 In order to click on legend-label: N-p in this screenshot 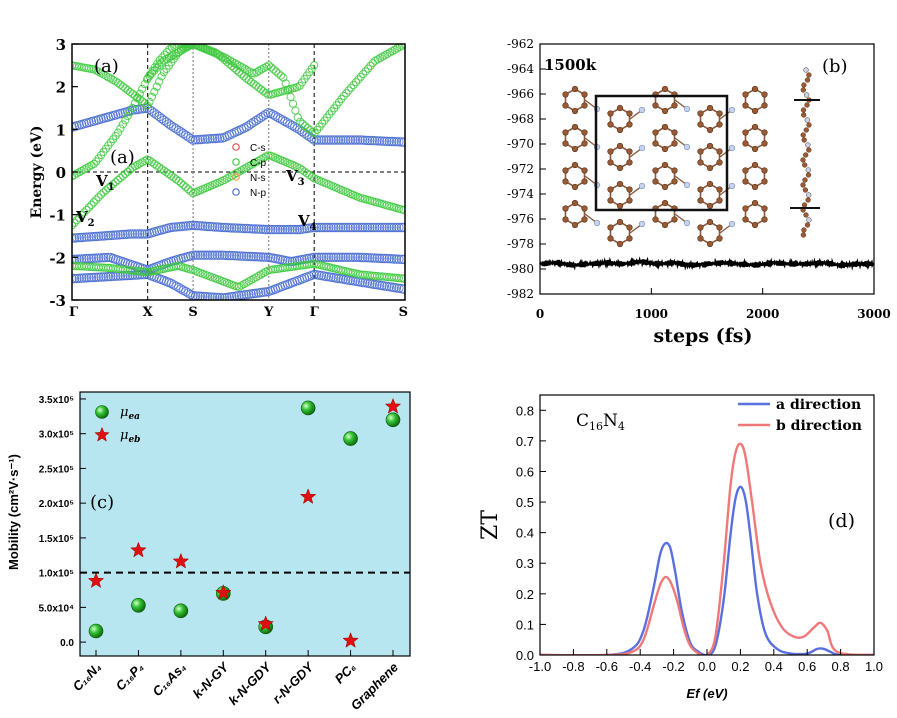, I will do `click(258, 193)`.